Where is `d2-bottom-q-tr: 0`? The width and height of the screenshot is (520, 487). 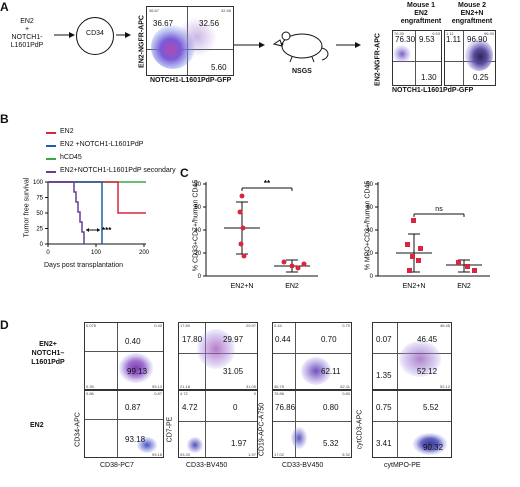
d2-bottom-q-tr: 0 is located at coordinates (235, 407).